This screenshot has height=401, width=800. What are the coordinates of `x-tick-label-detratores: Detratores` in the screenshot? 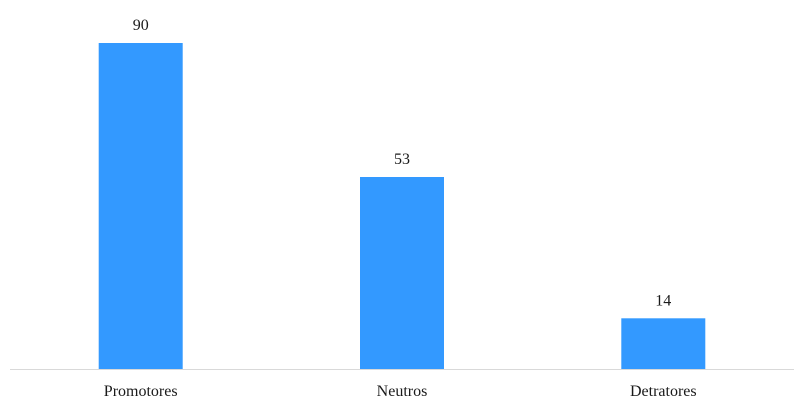 It's located at (663, 391).